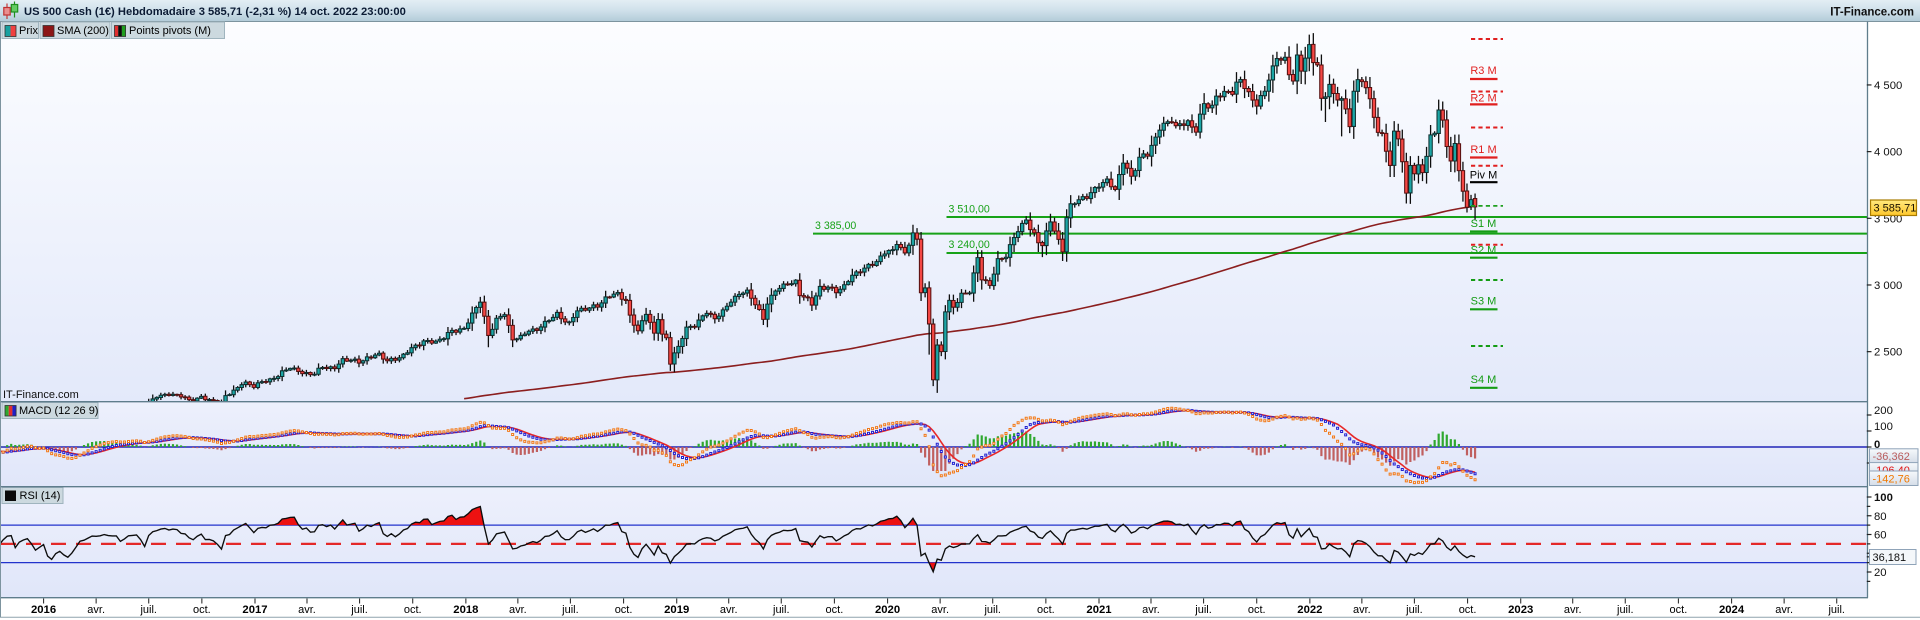 The width and height of the screenshot is (1920, 620). I want to click on svg-text: MACD (12 26 9), so click(58, 411).